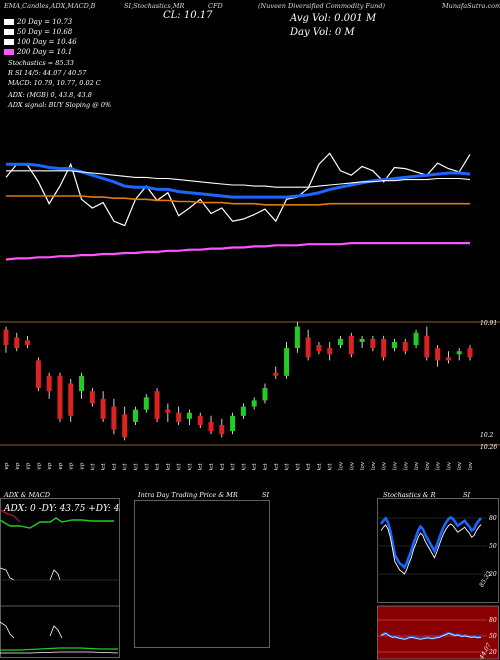  Describe the element at coordinates (9, 52) in the screenshot. I see `ema200-swatch` at that location.